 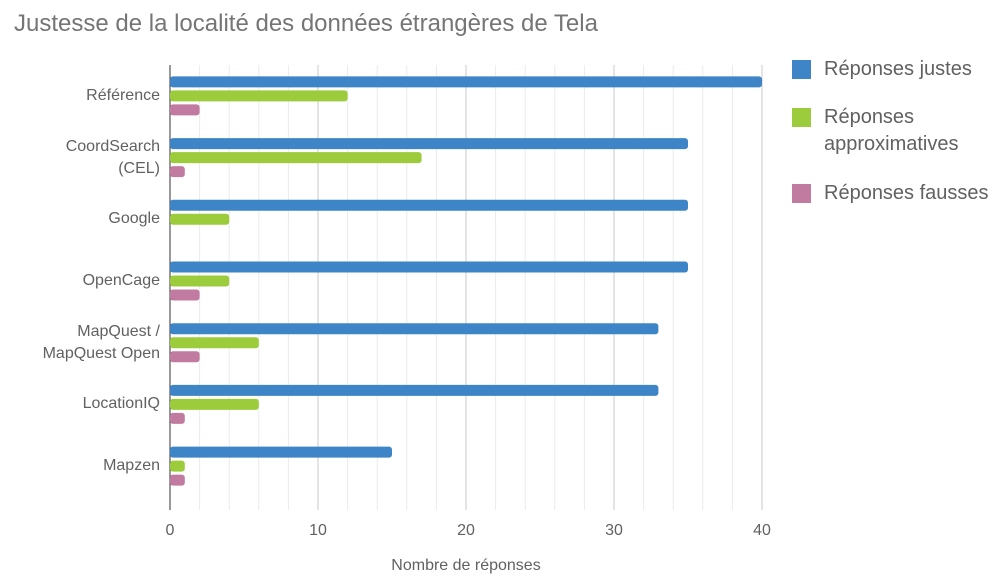 What do you see at coordinates (465, 565) in the screenshot?
I see `x-axis-title: Nombre de réponses` at bounding box center [465, 565].